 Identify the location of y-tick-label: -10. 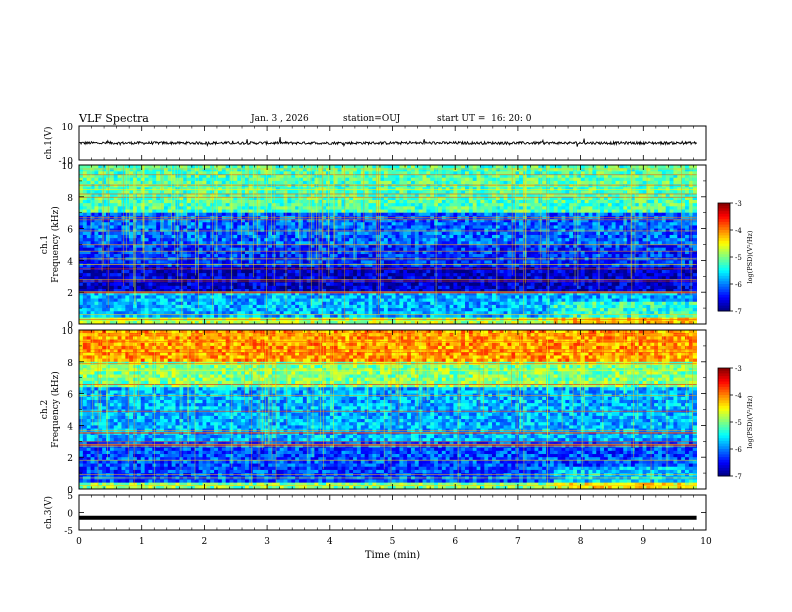
(66, 162).